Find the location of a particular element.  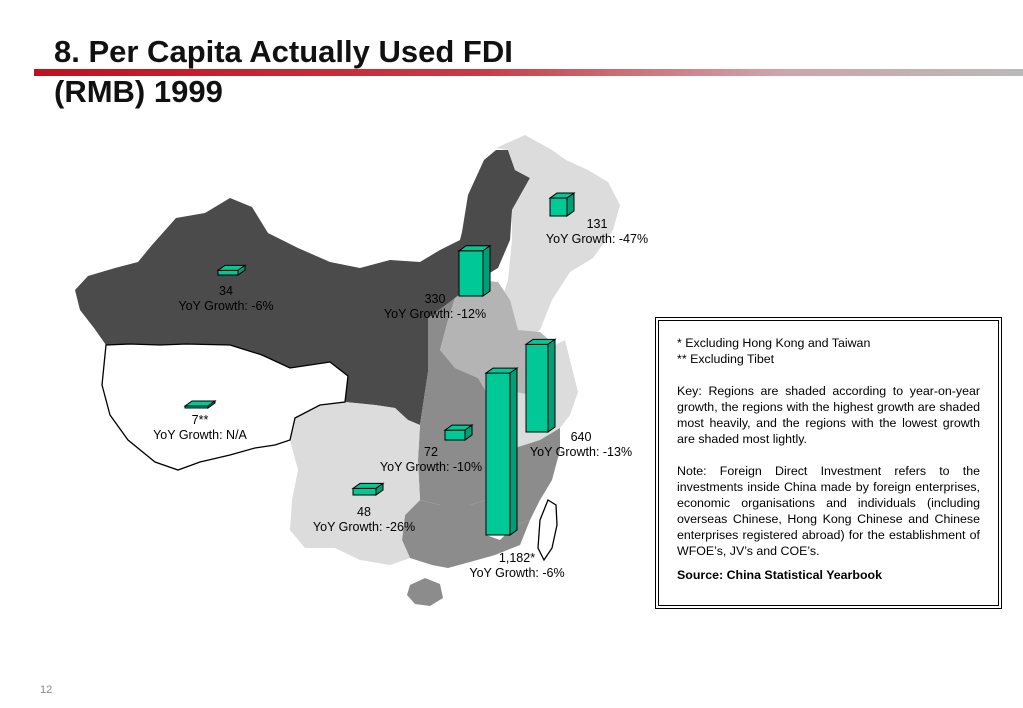

region-taiwan is located at coordinates (547, 530).